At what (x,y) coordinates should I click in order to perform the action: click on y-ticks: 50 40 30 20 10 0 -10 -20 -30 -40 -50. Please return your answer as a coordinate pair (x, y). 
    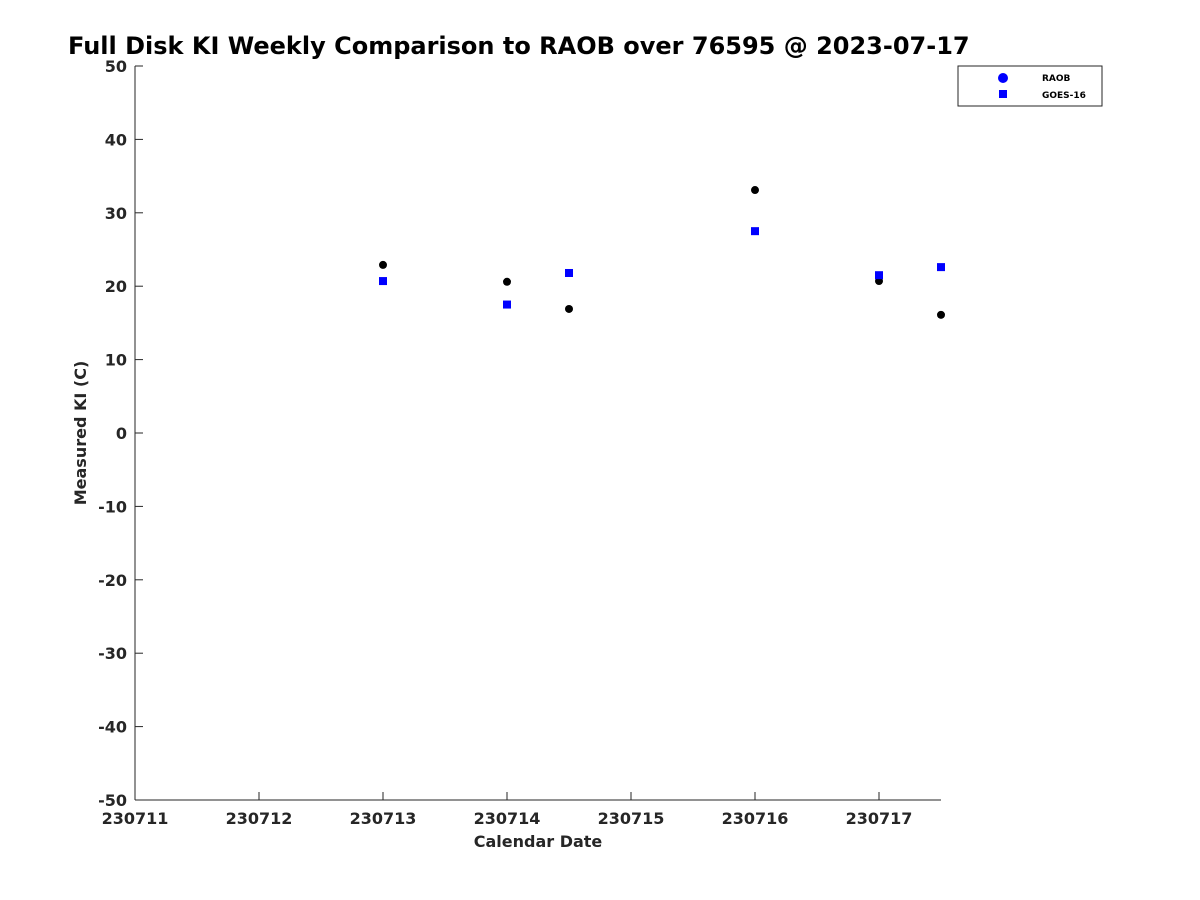
    Looking at the image, I should click on (120, 433).